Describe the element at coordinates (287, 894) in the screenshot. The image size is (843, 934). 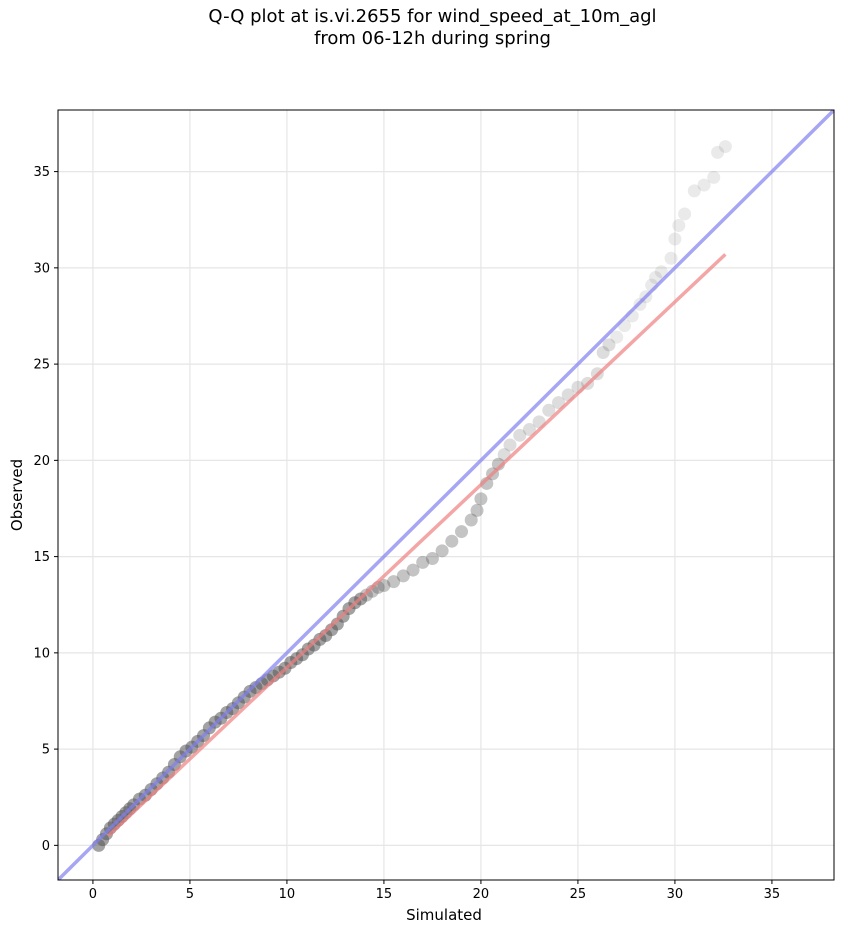
I see `x-tick-label: 10` at that location.